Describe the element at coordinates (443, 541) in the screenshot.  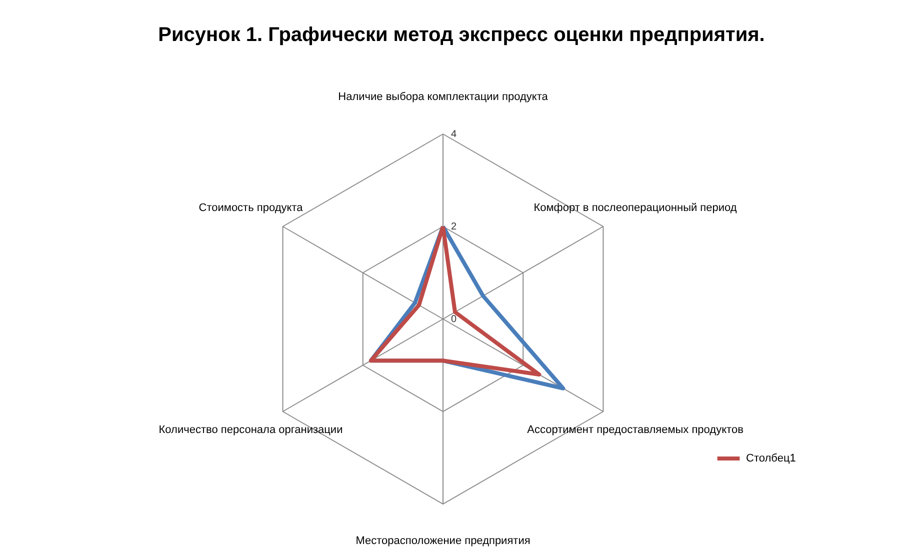
I see `spoke-label: Месторасположение предприятия` at that location.